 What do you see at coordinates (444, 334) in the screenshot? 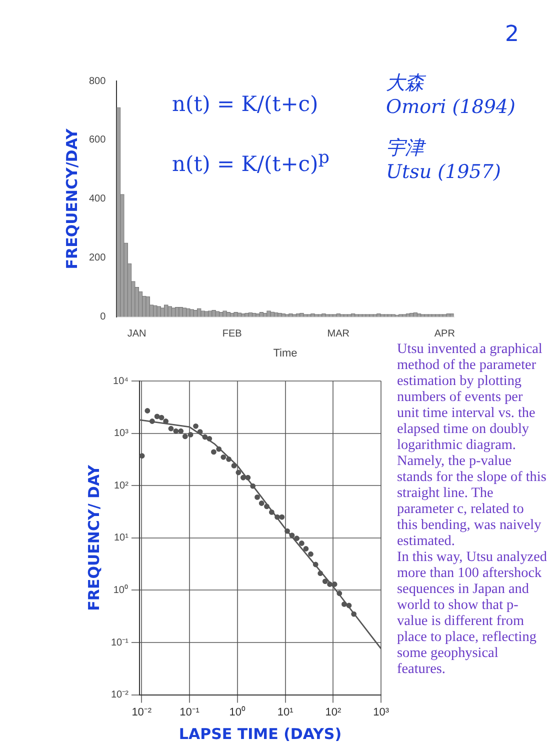
I see `x-tick-label: APR` at bounding box center [444, 334].